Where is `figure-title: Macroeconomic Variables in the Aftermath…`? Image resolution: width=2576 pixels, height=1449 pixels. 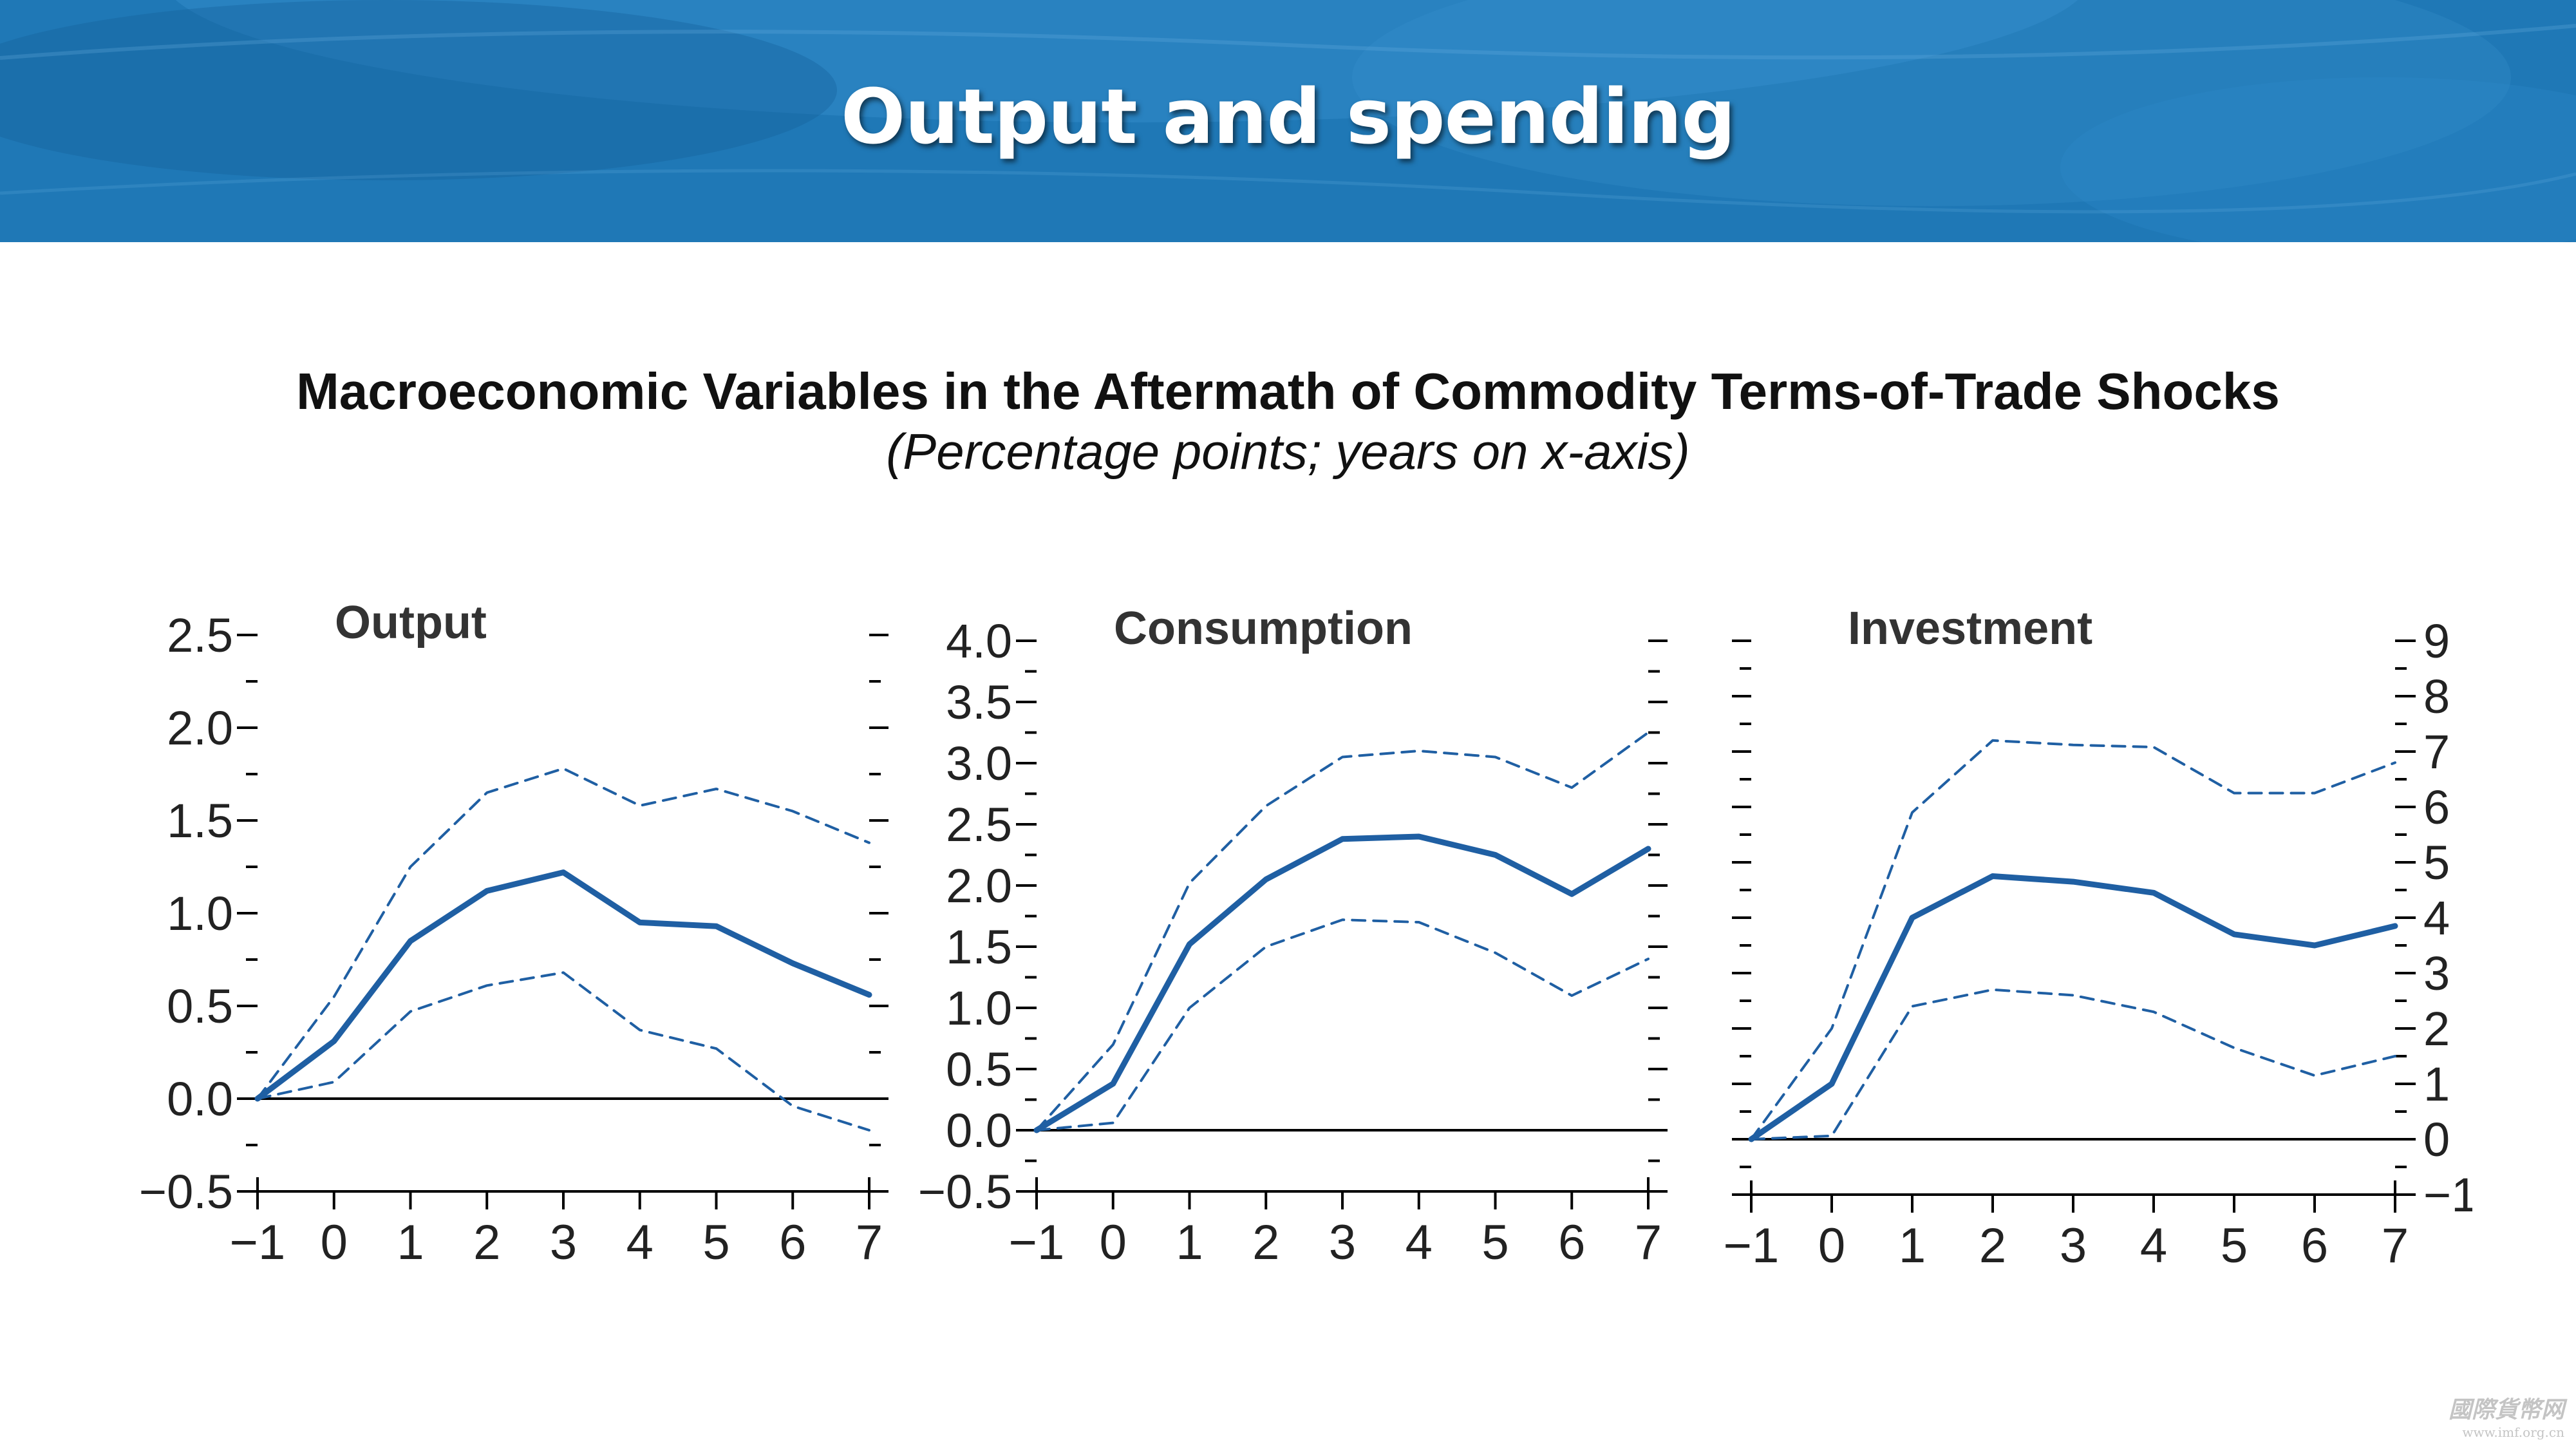
figure-title: Macroeconomic Variables in the Aftermath… is located at coordinates (1288, 391).